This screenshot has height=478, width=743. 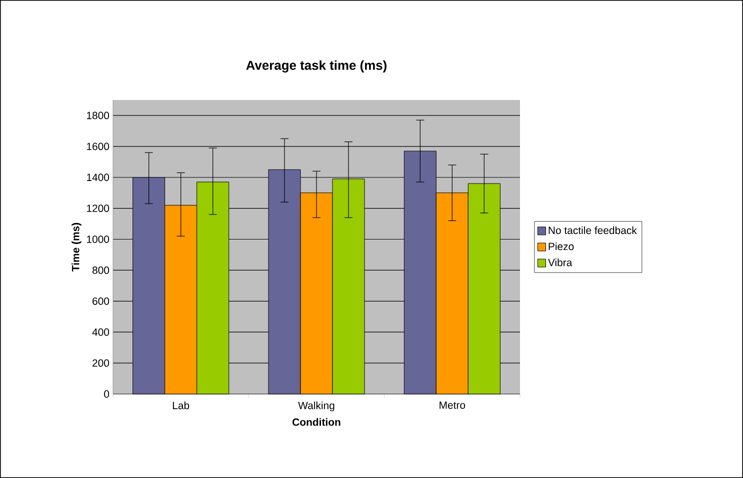 What do you see at coordinates (77, 247) in the screenshot?
I see `y-axis-title: Time (ms)` at bounding box center [77, 247].